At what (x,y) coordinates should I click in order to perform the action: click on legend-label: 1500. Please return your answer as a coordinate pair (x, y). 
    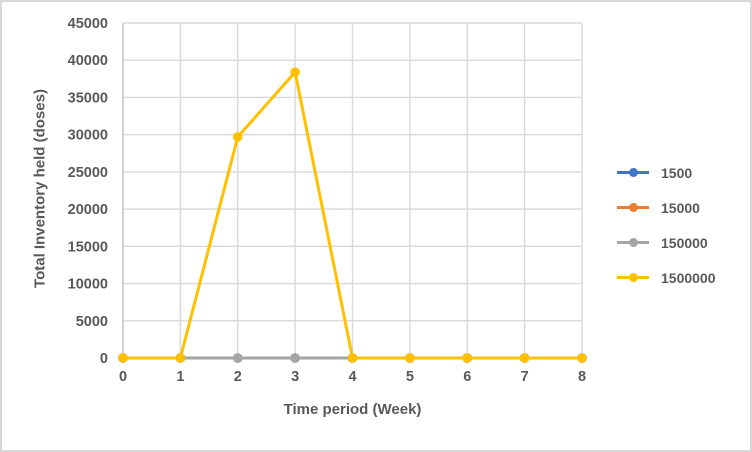
    Looking at the image, I should click on (677, 172).